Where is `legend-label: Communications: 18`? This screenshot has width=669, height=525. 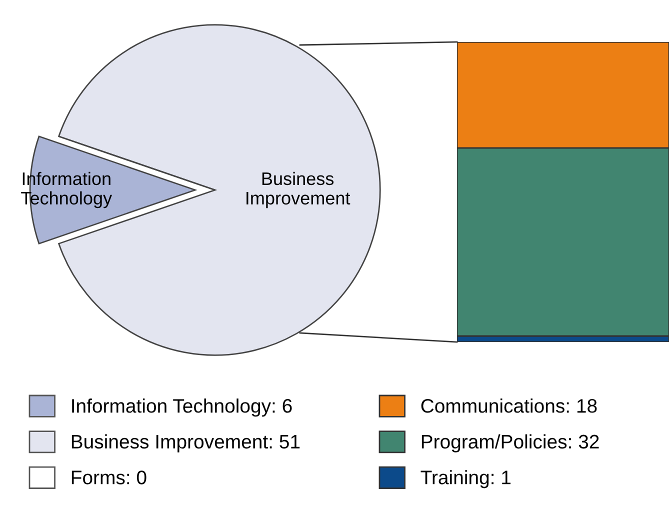
legend-label: Communications: 18 is located at coordinates (509, 405).